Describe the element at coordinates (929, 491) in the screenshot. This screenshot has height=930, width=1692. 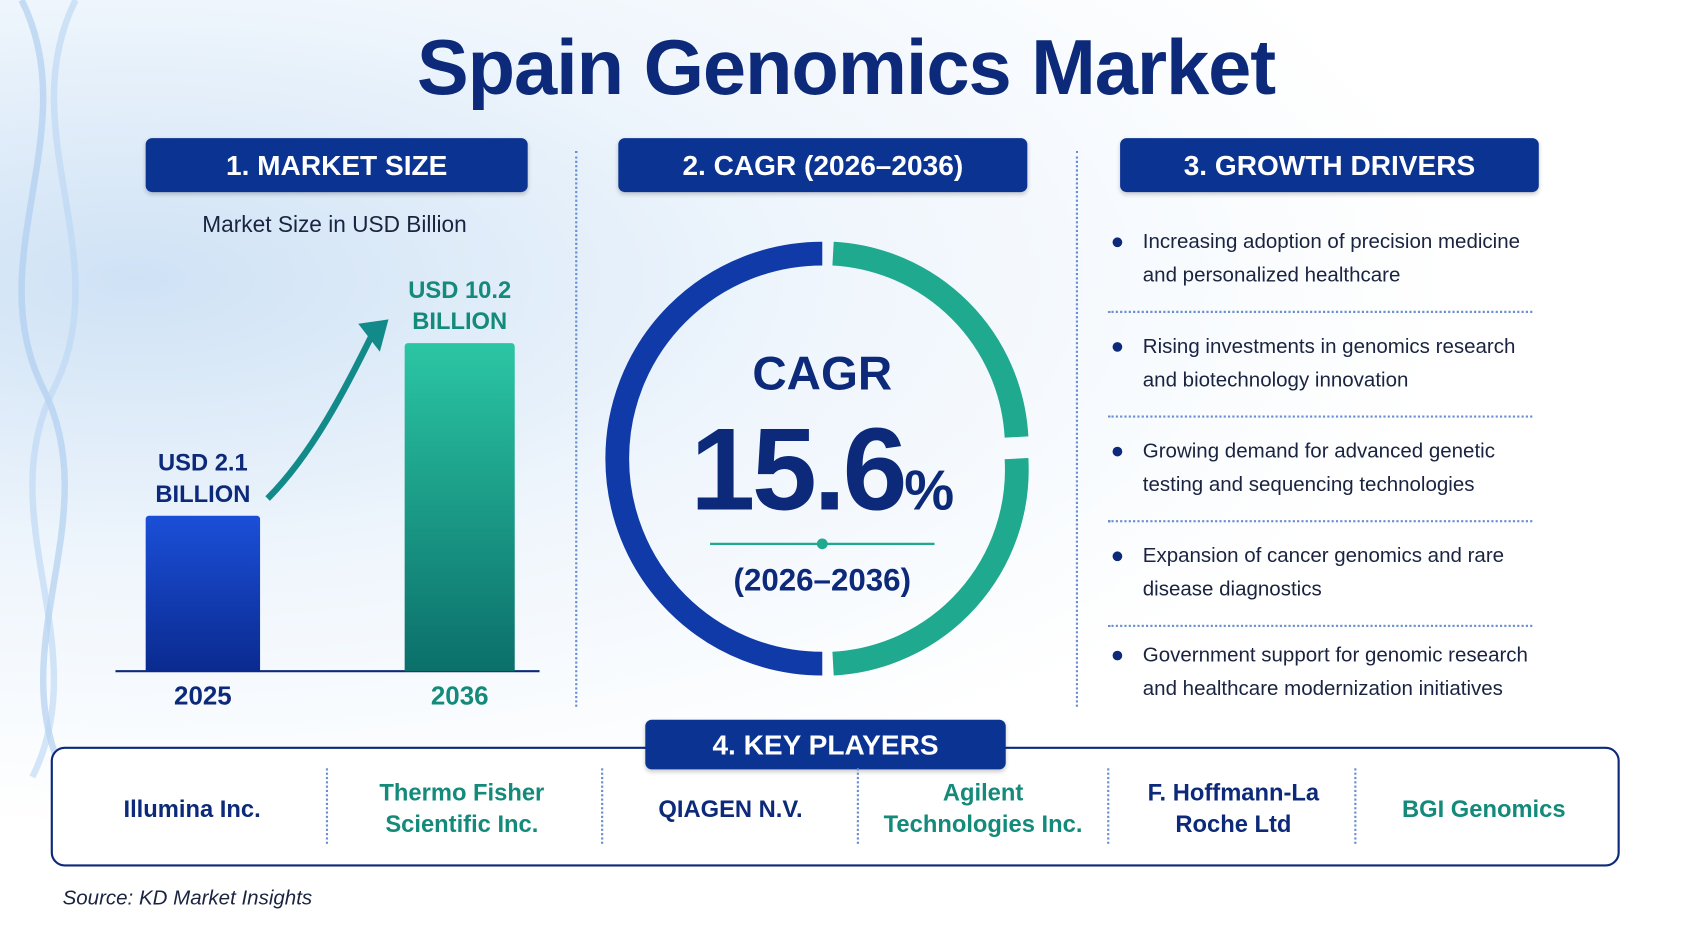
I see `cagr-unit: %` at that location.